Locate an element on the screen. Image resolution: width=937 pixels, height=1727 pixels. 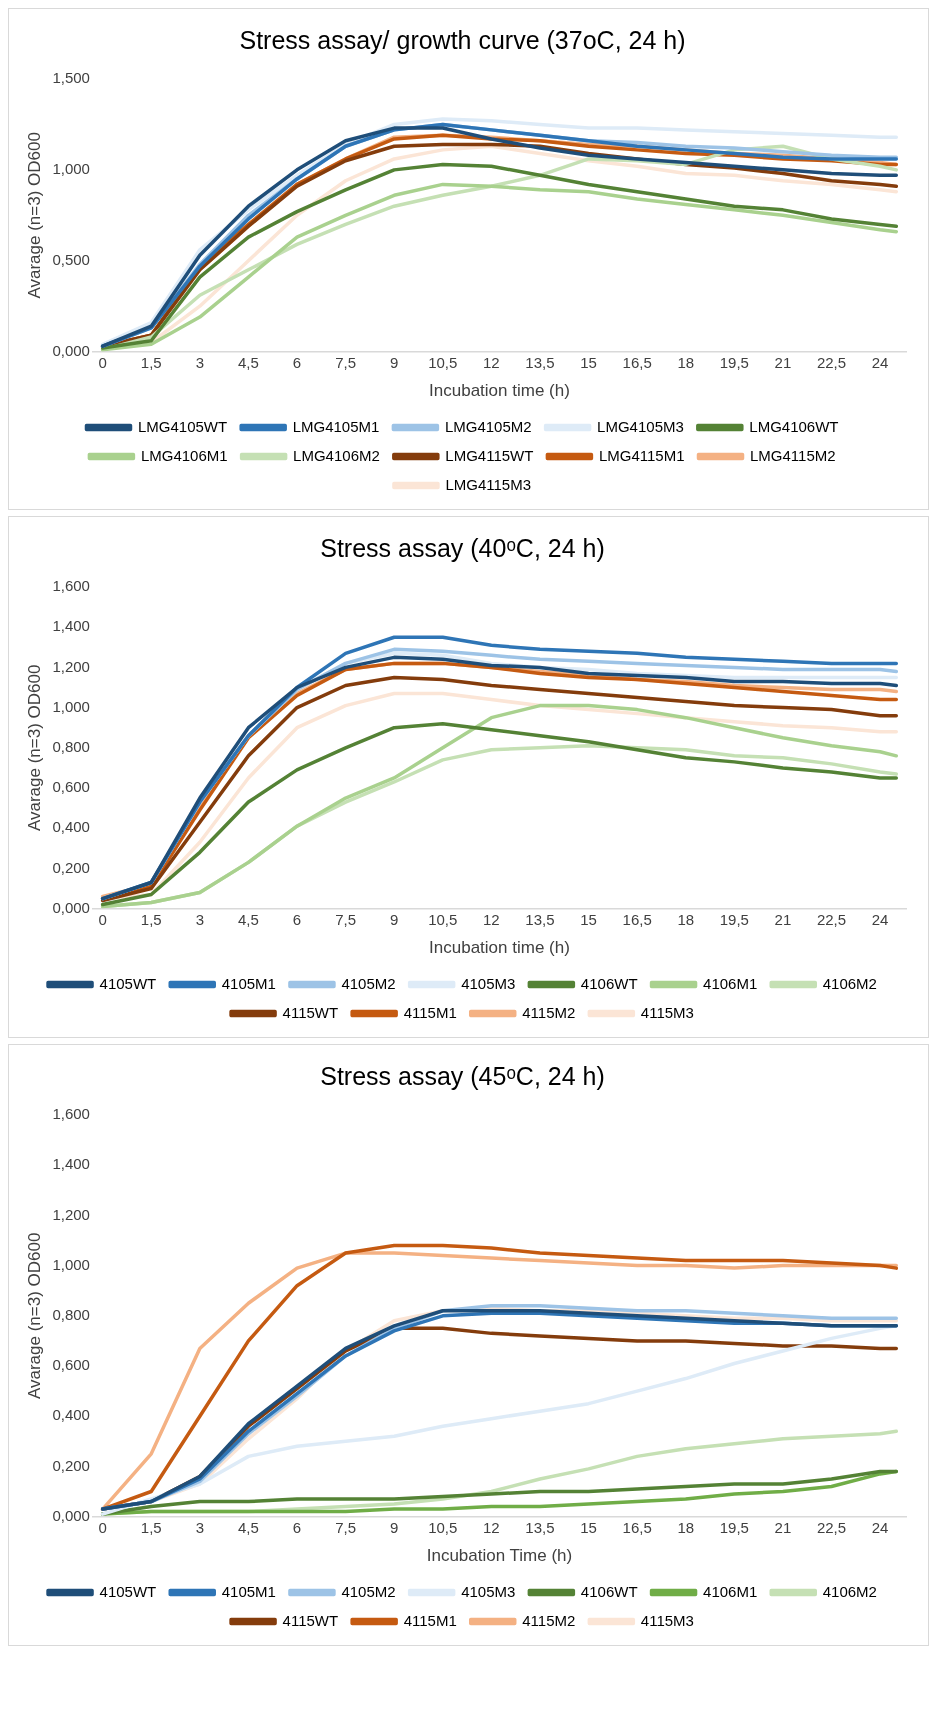
legend-label: LMG4106M2 is located at coordinates (336, 455).